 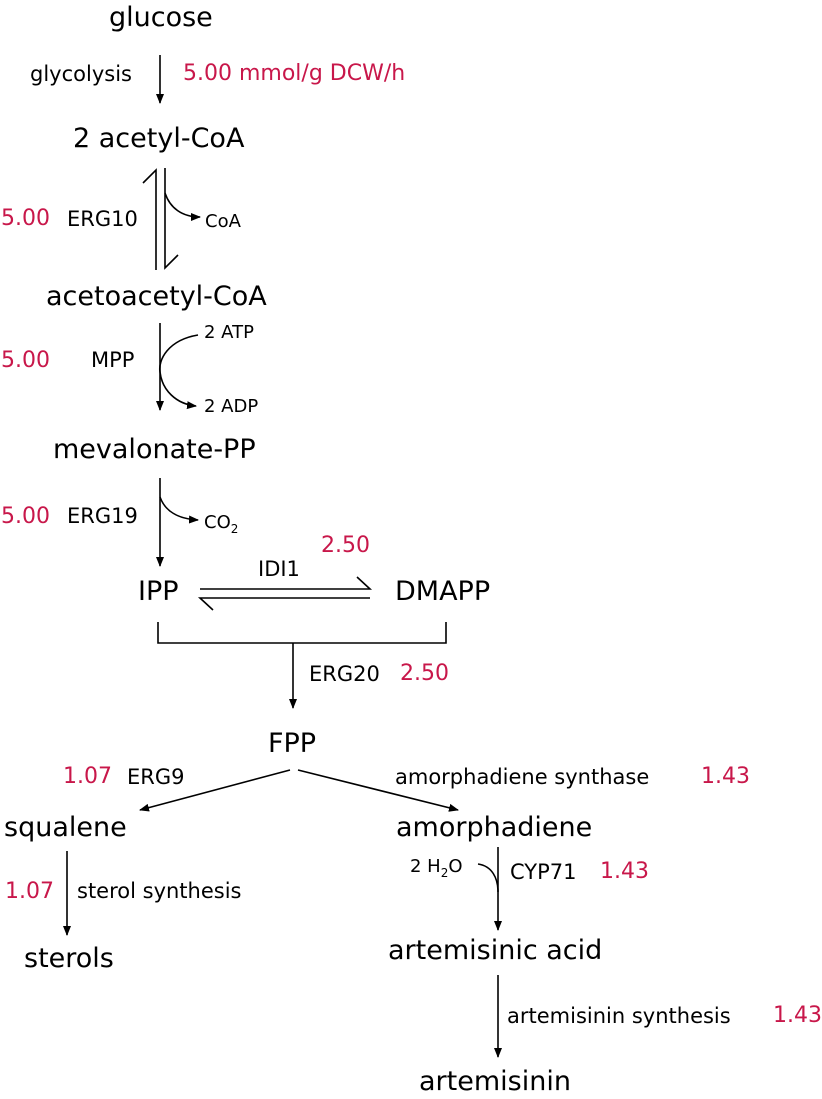 I want to click on erg10-flux: 5.00, so click(x=25, y=218).